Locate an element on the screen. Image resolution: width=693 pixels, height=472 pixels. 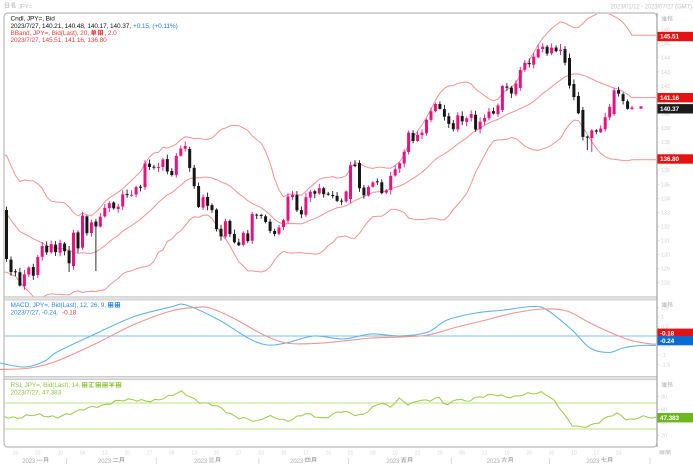
svg-text: 140.37 is located at coordinates (669, 109).